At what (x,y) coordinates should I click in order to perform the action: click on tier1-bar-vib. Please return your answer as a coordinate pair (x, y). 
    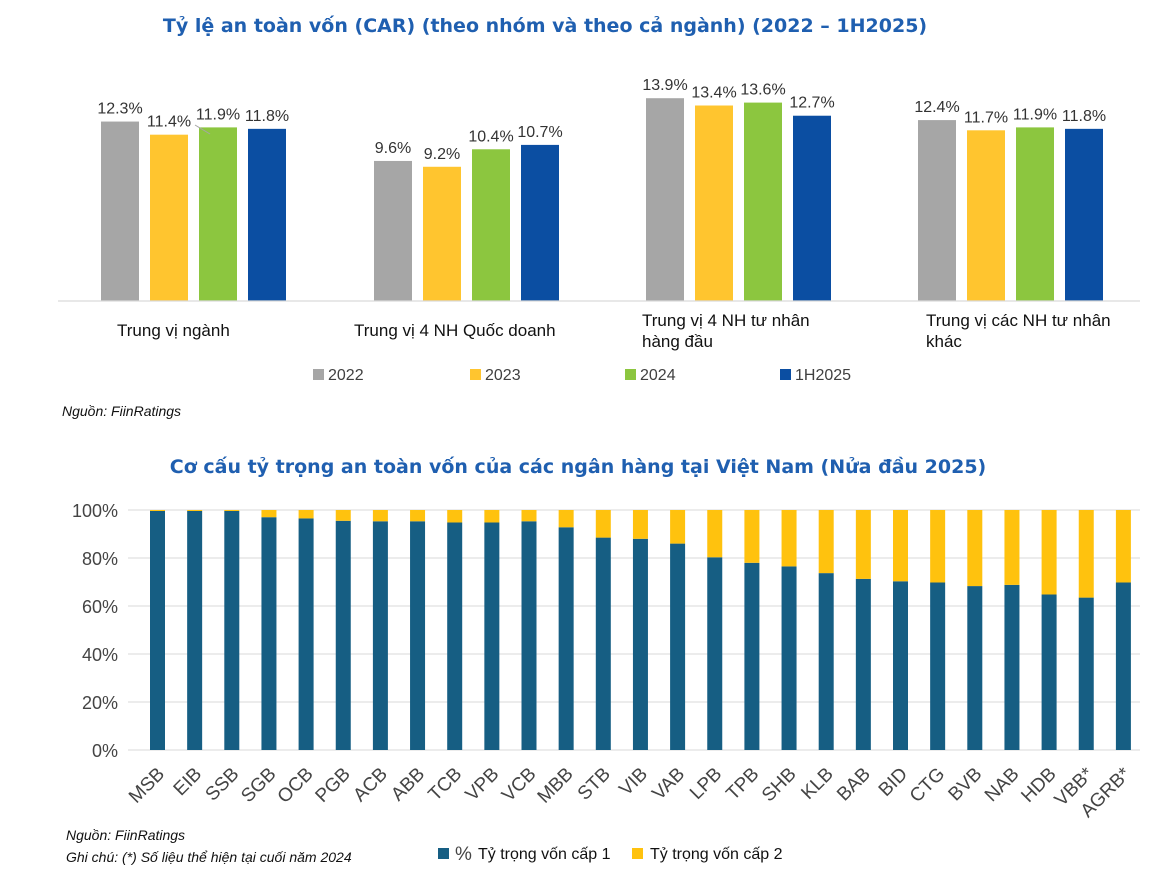
    Looking at the image, I should click on (640, 644).